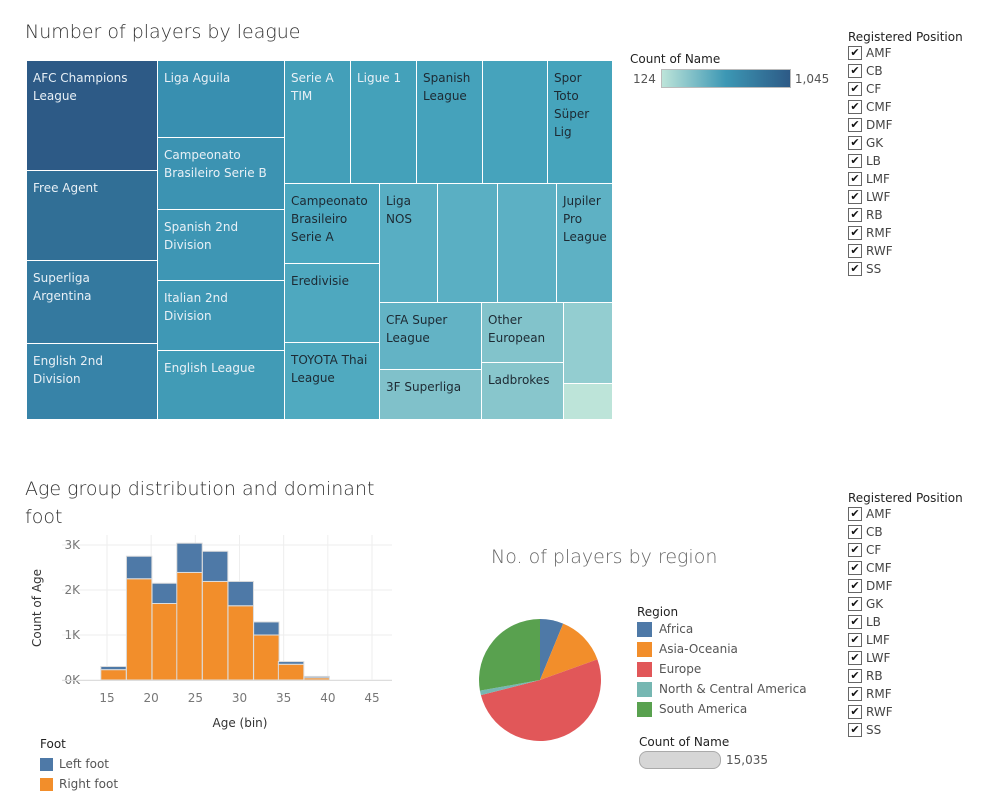 This screenshot has height=799, width=999. What do you see at coordinates (221, 385) in the screenshot?
I see `treemap-cell: English League` at bounding box center [221, 385].